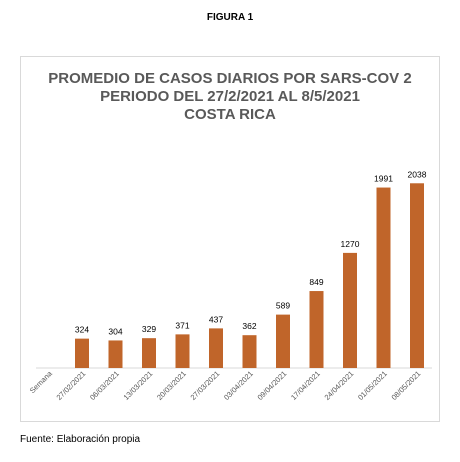 The image size is (460, 462). What do you see at coordinates (350, 244) in the screenshot?
I see `data-label: 1270` at bounding box center [350, 244].